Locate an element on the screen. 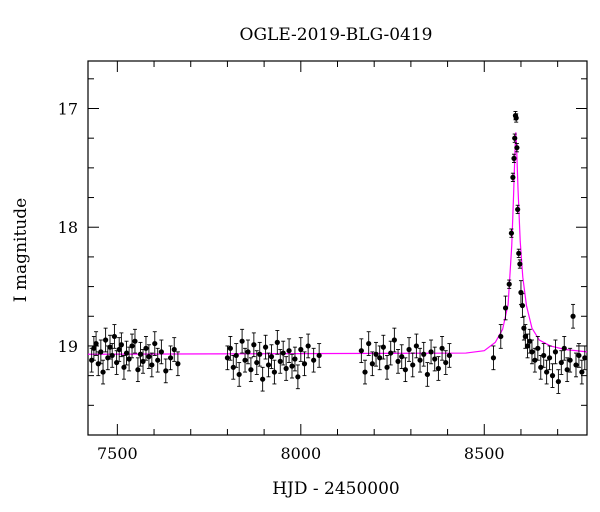  x-tick-label: 7500 is located at coordinates (117, 453).